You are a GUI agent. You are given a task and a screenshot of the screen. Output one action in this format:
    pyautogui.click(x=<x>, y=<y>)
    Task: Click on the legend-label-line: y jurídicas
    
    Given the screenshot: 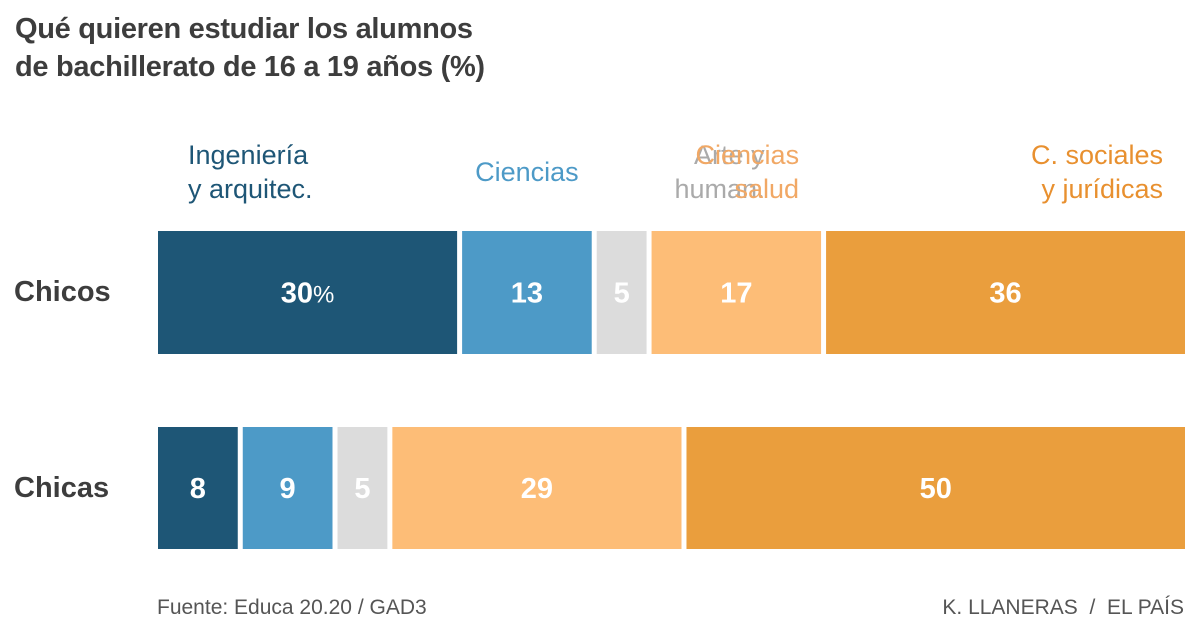 What is the action you would take?
    pyautogui.click(x=1102, y=189)
    